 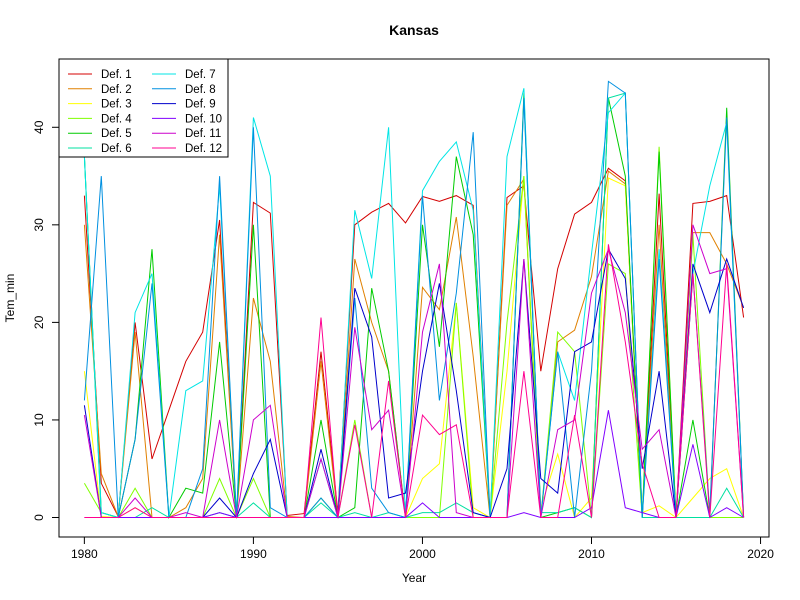 I want to click on y-tick-label: 30, so click(x=39, y=225).